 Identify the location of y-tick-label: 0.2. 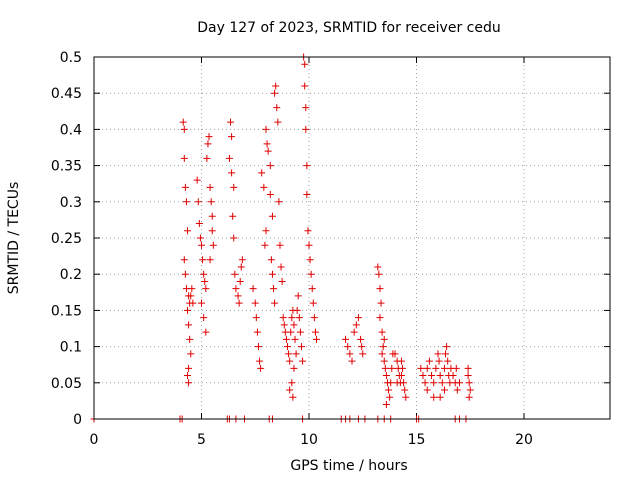
(71, 275).